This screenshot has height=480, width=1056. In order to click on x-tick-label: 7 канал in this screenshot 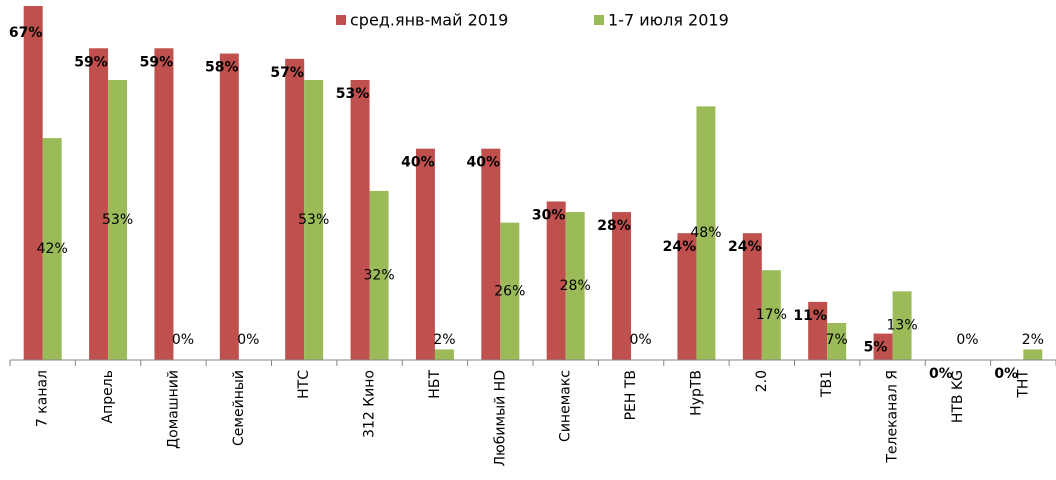, I will do `click(43, 398)`.